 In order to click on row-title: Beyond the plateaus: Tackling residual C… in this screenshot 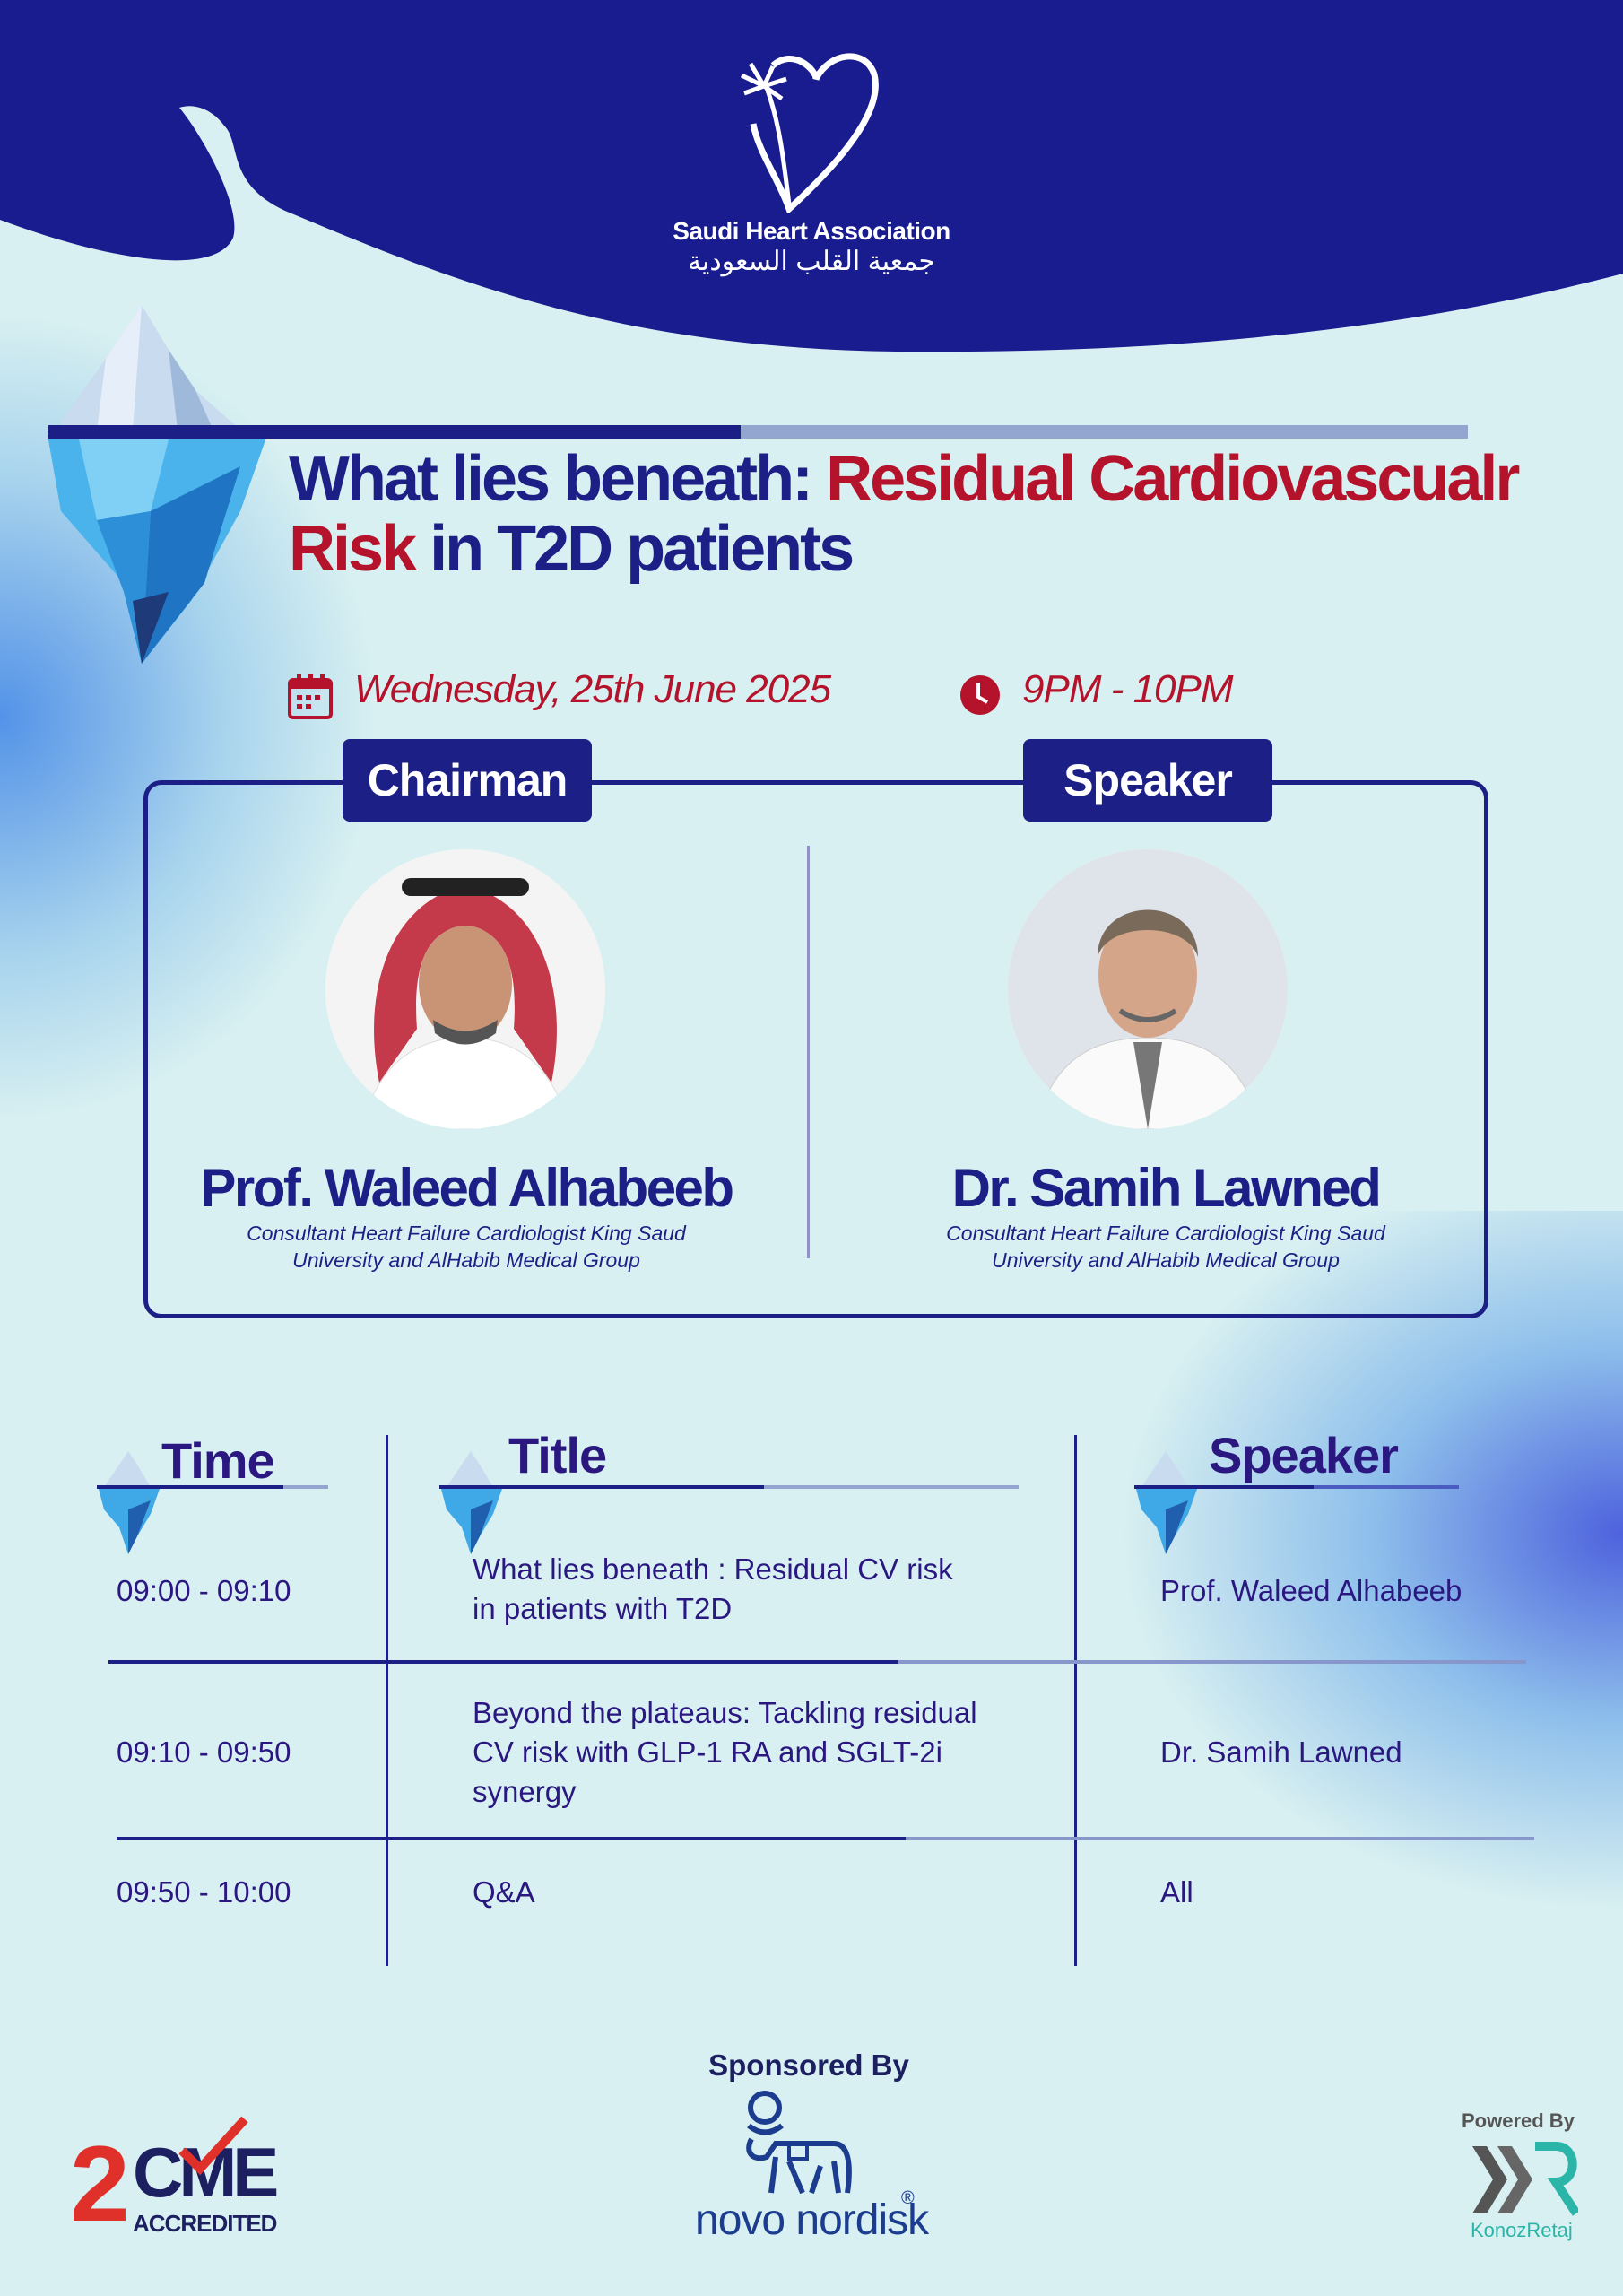, I will do `click(725, 1752)`.